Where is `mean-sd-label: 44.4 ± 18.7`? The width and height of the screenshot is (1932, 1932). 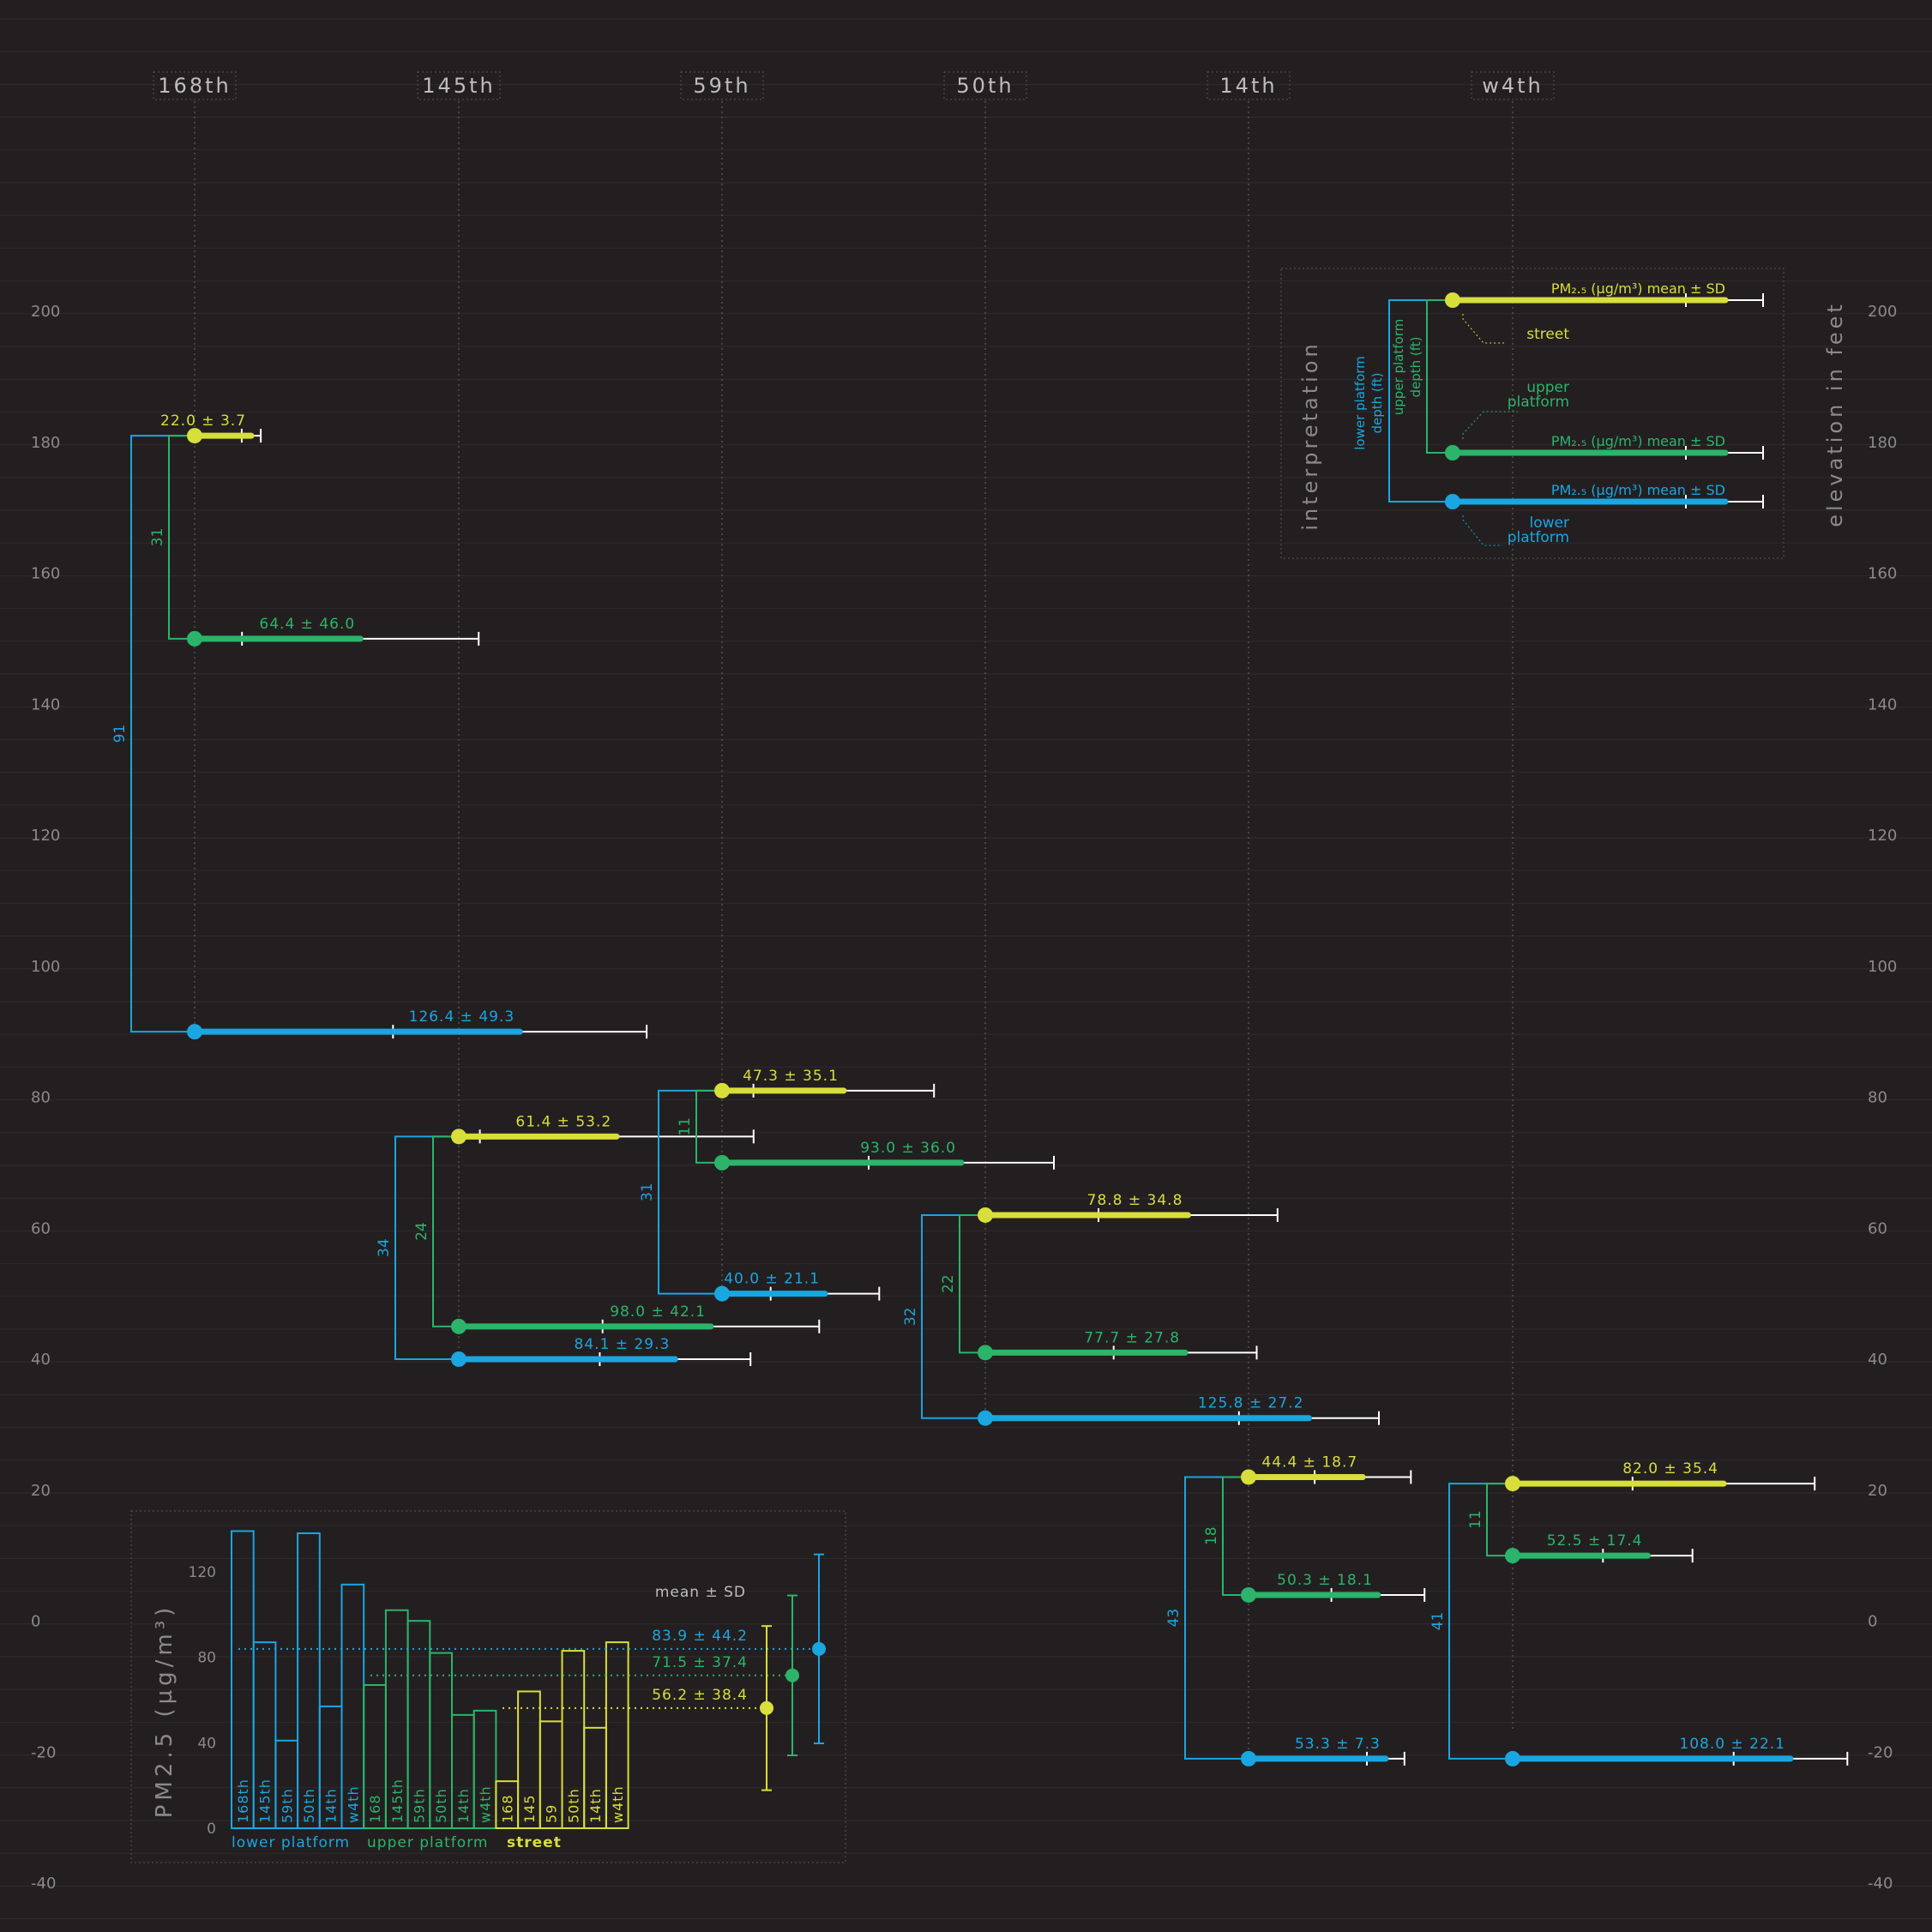
mean-sd-label: 44.4 ± 18.7 is located at coordinates (1309, 1462).